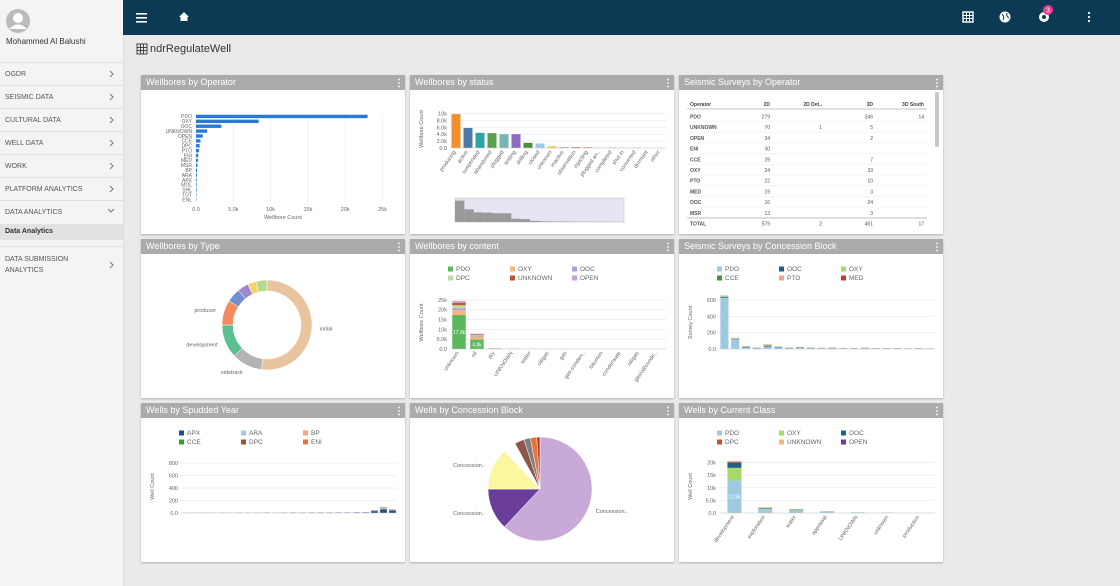 The width and height of the screenshot is (1120, 586). Describe the element at coordinates (273, 410) in the screenshot. I see `panel-header: Wells by Spudded Year` at that location.